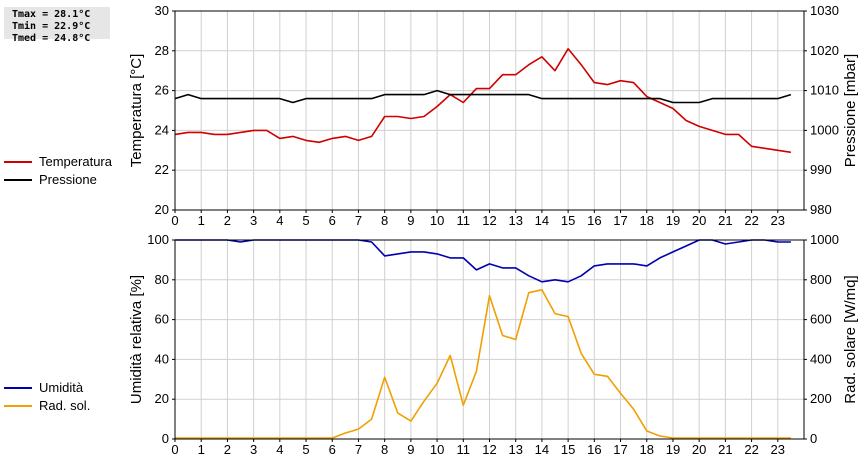 This screenshot has height=460, width=860. I want to click on bottom-x-tick-label: 5, so click(305, 449).